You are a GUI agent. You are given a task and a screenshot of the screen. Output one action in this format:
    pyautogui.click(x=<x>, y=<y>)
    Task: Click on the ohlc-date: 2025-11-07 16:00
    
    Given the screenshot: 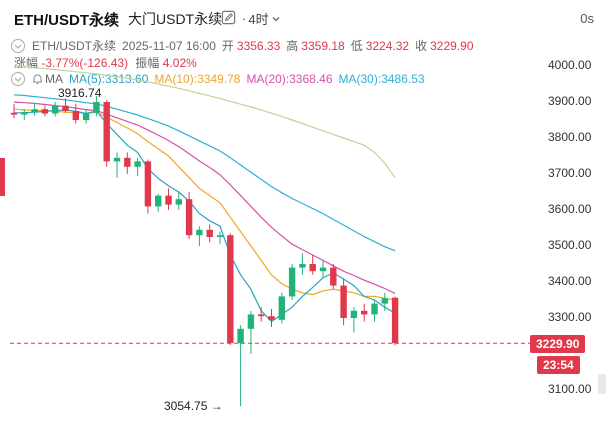 What is the action you would take?
    pyautogui.click(x=169, y=45)
    